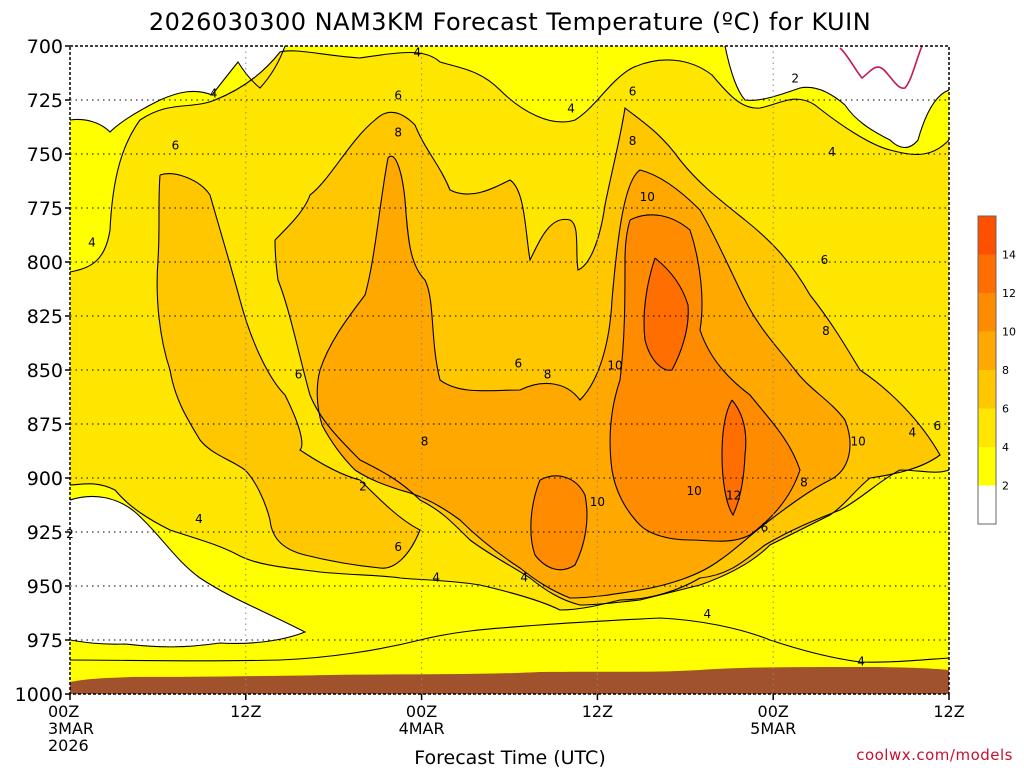 Image resolution: width=1024 pixels, height=768 pixels. I want to click on fill-band-below-2-top-left, so click(177, 89).